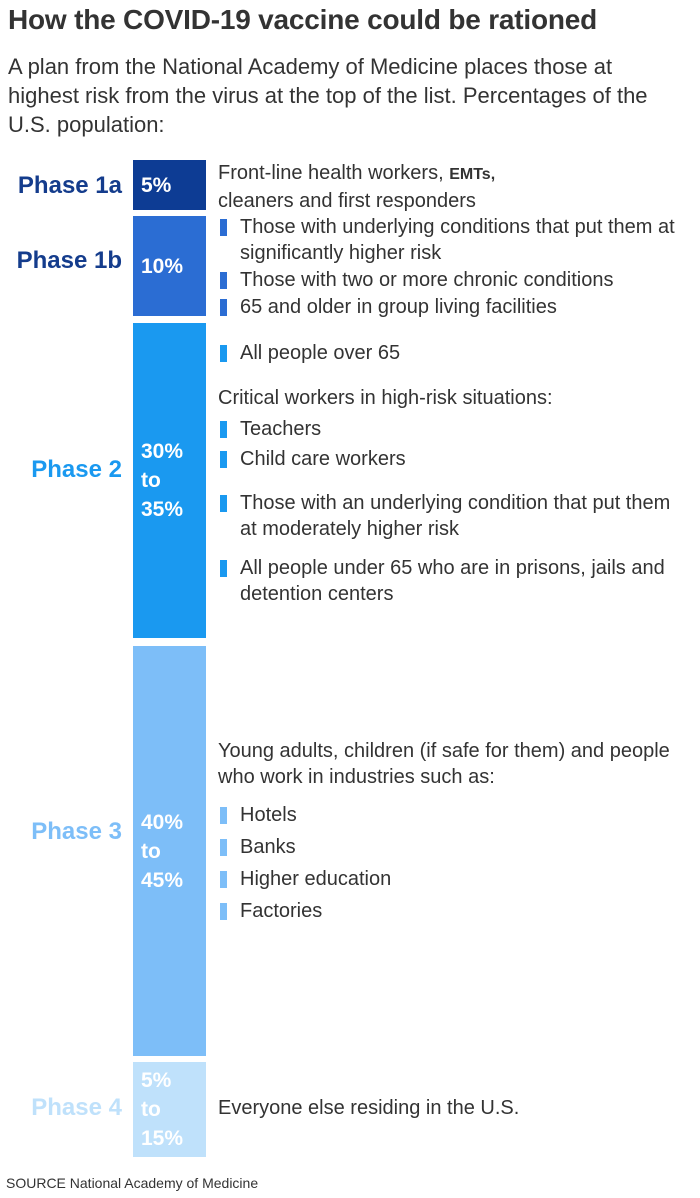  I want to click on bar-value-label: 40% to 45%, so click(162, 851).